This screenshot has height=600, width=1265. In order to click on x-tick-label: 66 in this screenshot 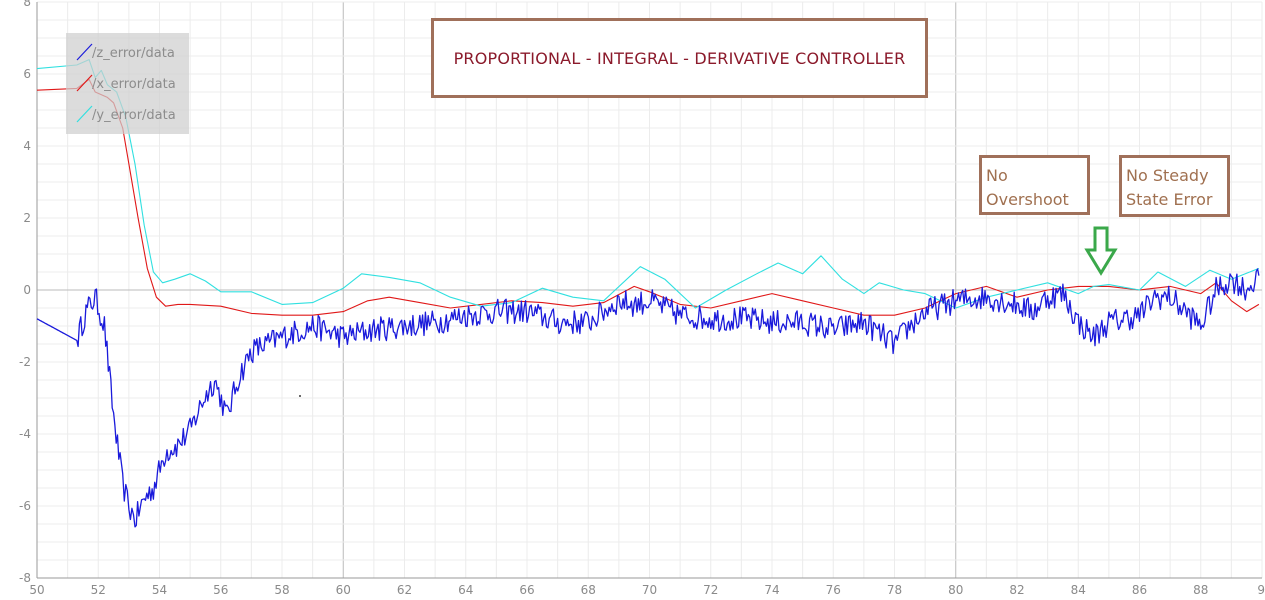, I will do `click(526, 590)`.